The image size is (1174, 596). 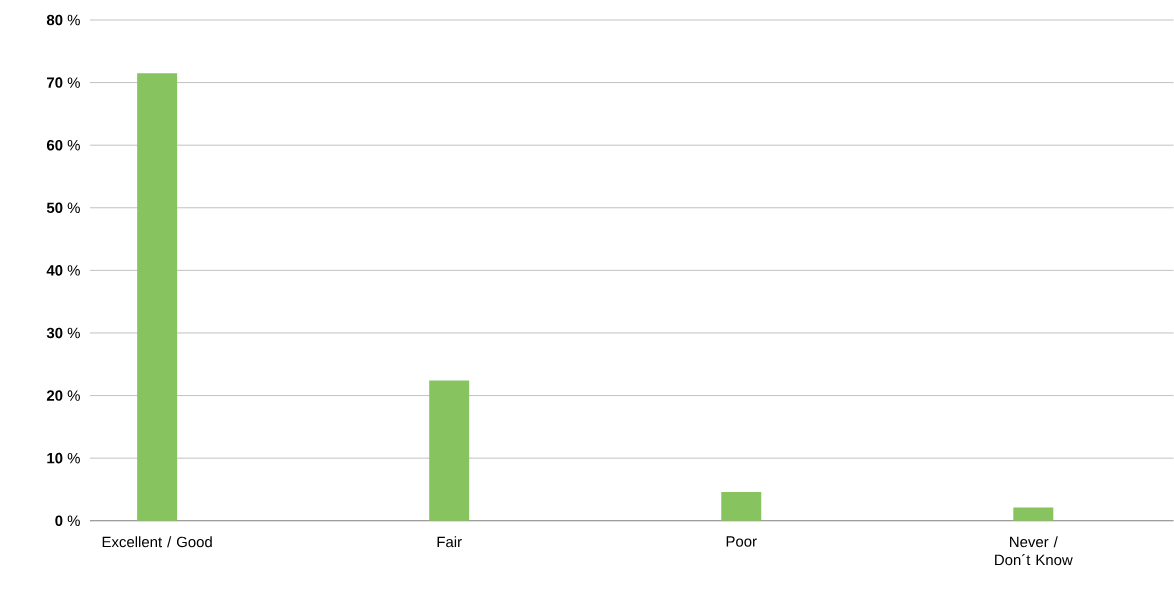 What do you see at coordinates (63, 145) in the screenshot?
I see `y-tick-label: 60 %` at bounding box center [63, 145].